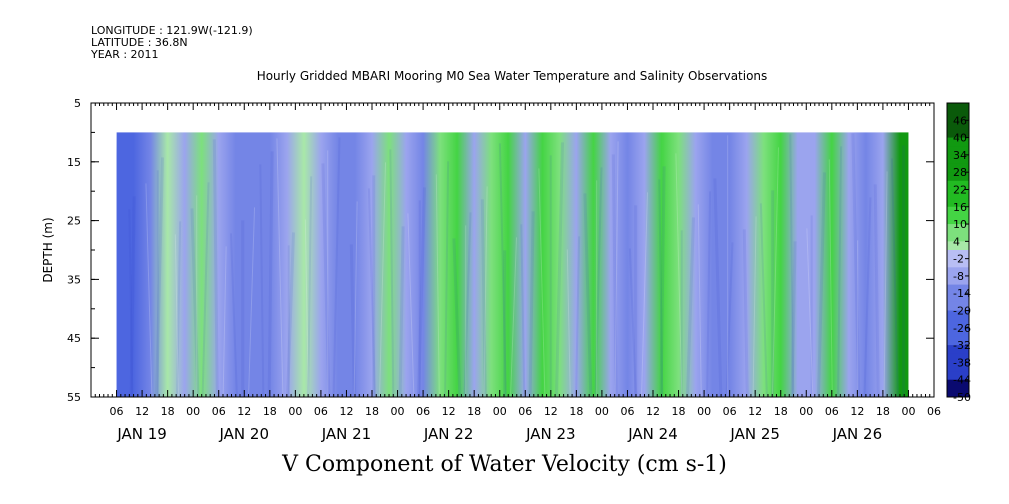 The height and width of the screenshot is (504, 1009). I want to click on colorbar-label: -20, so click(962, 311).